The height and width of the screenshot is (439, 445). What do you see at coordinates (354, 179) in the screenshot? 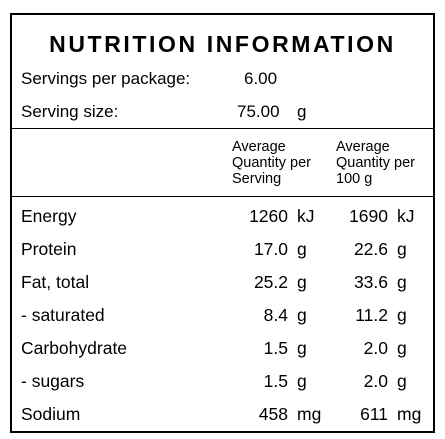
I see `column-header-per-100g-line: 100 g` at bounding box center [354, 179].